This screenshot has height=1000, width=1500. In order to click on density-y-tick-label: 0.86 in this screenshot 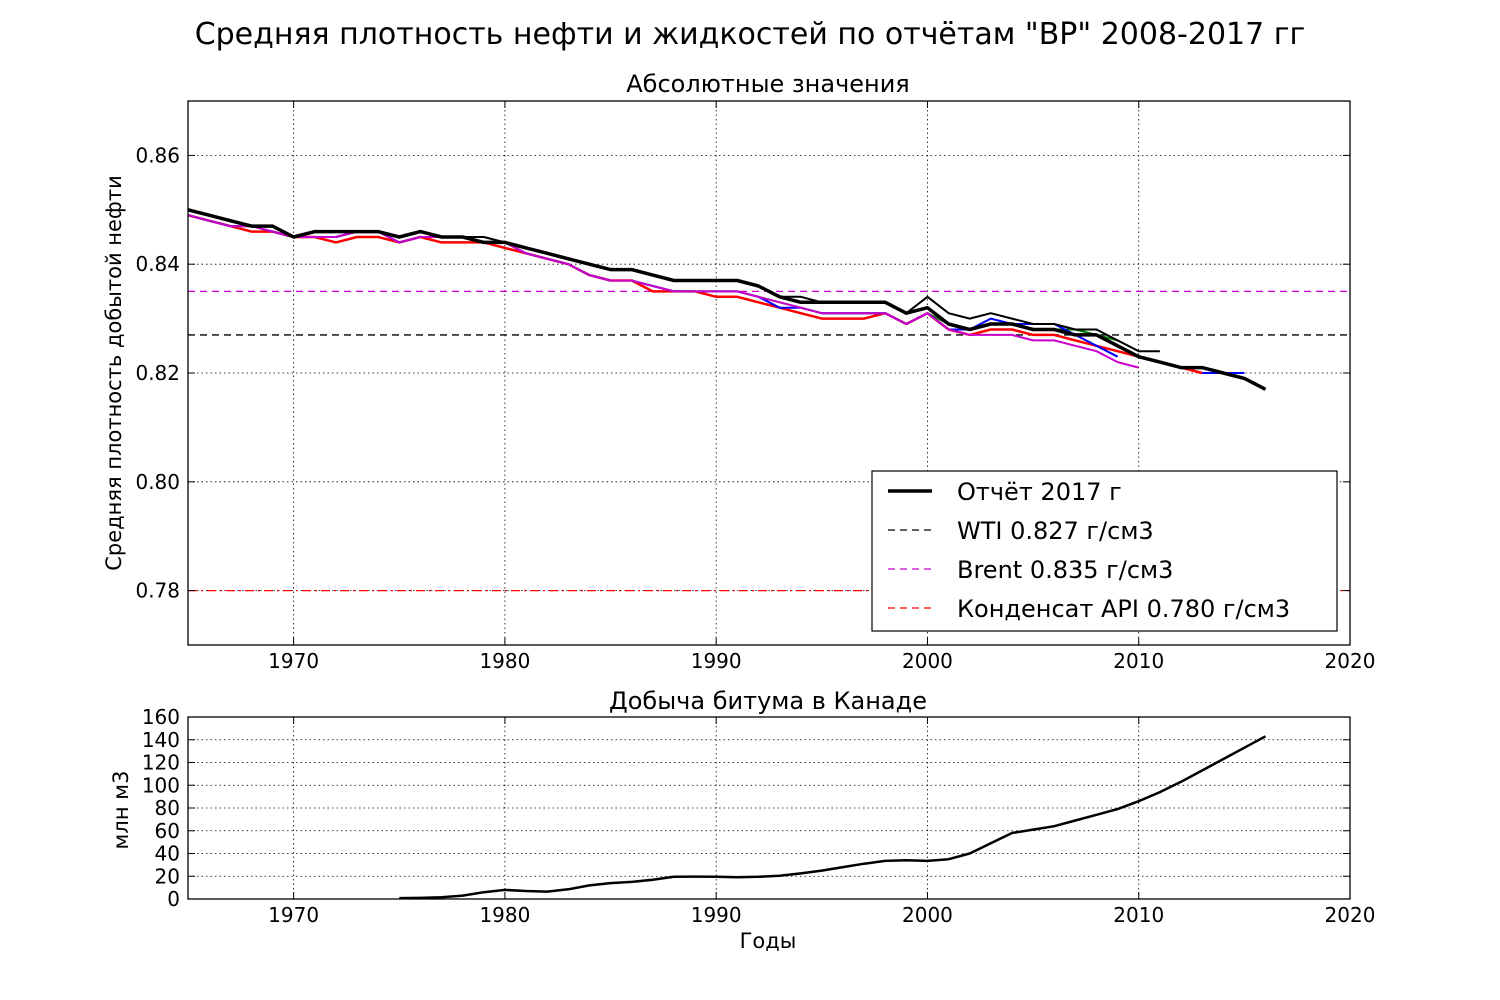, I will do `click(157, 155)`.